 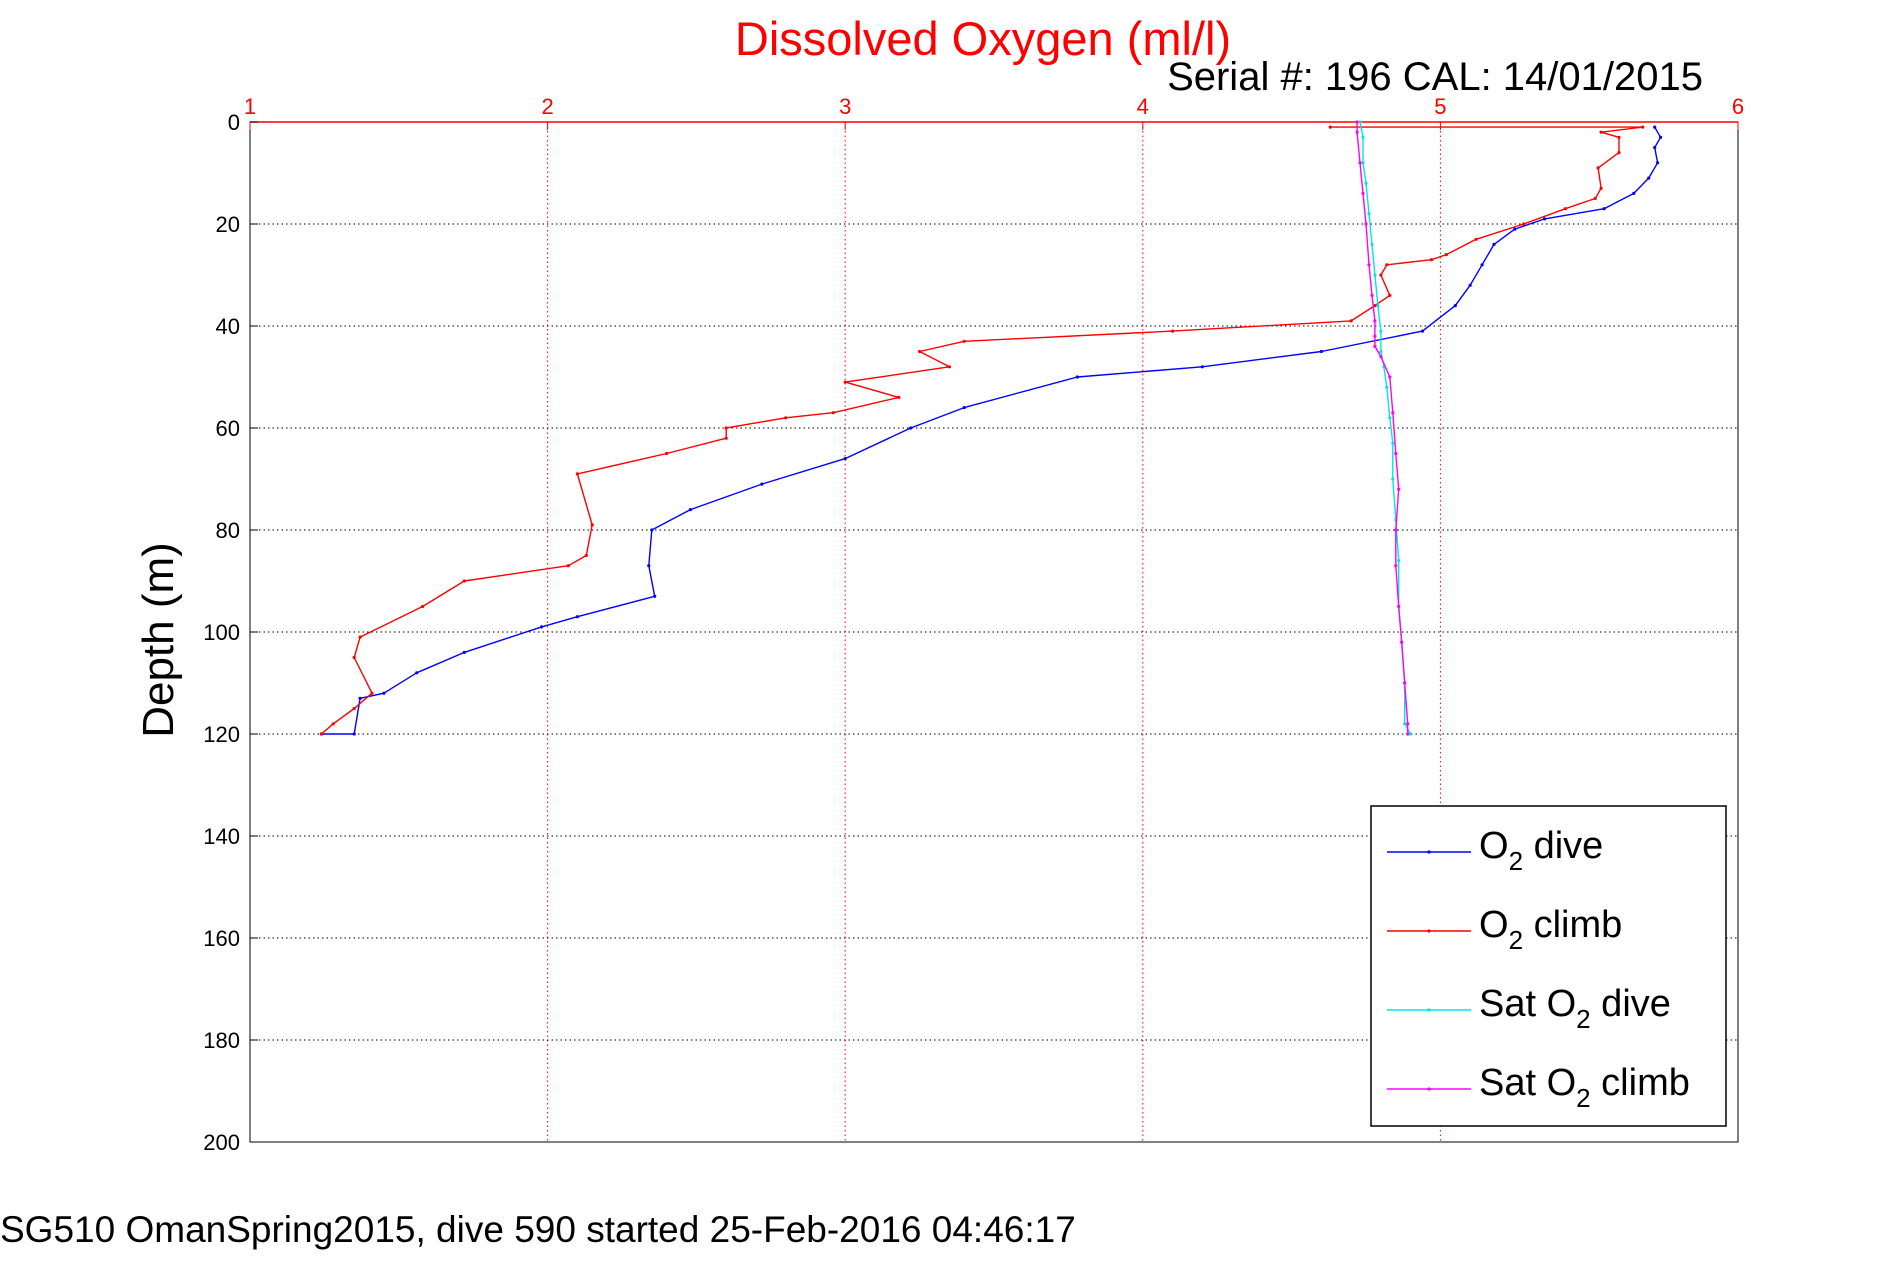 What do you see at coordinates (1382, 428) in the screenshot?
I see `series-line-sat-o2-climb` at bounding box center [1382, 428].